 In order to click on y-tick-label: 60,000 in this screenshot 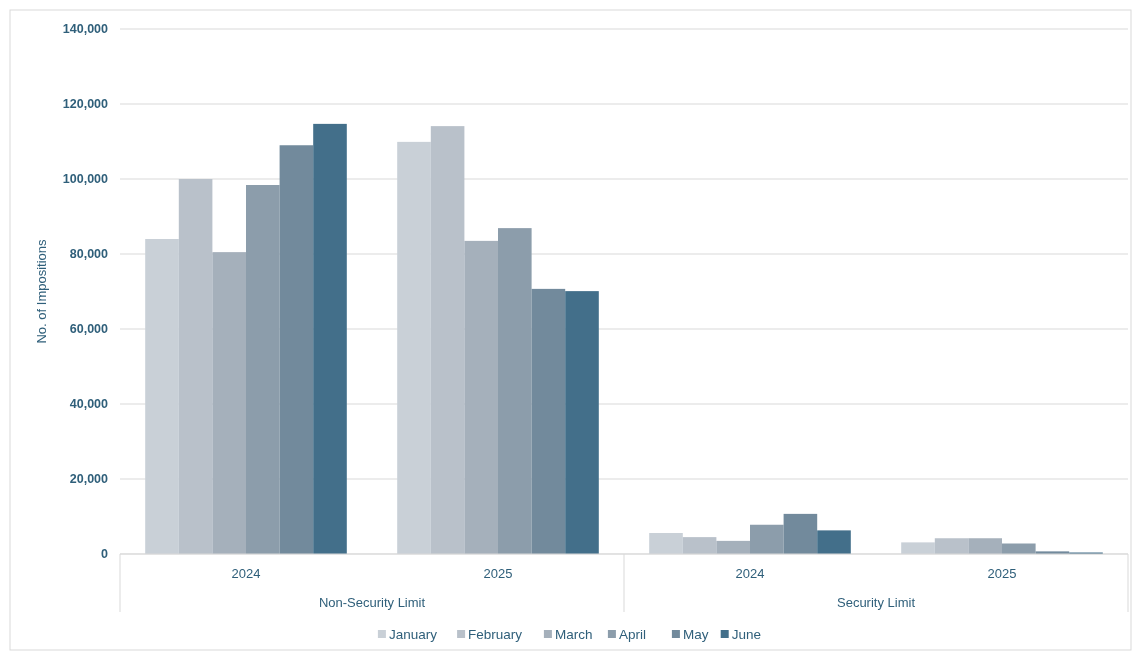, I will do `click(89, 329)`.